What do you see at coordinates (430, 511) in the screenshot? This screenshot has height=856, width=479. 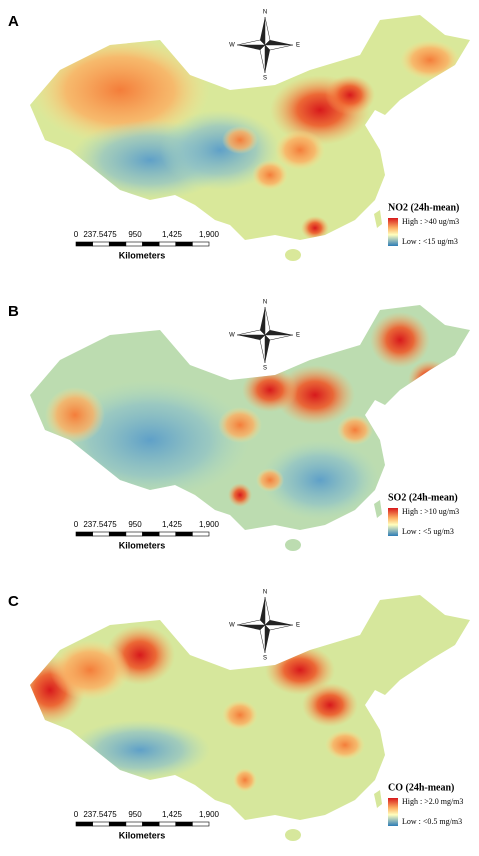 I see `legend-high: High : >10 ug/m3` at bounding box center [430, 511].